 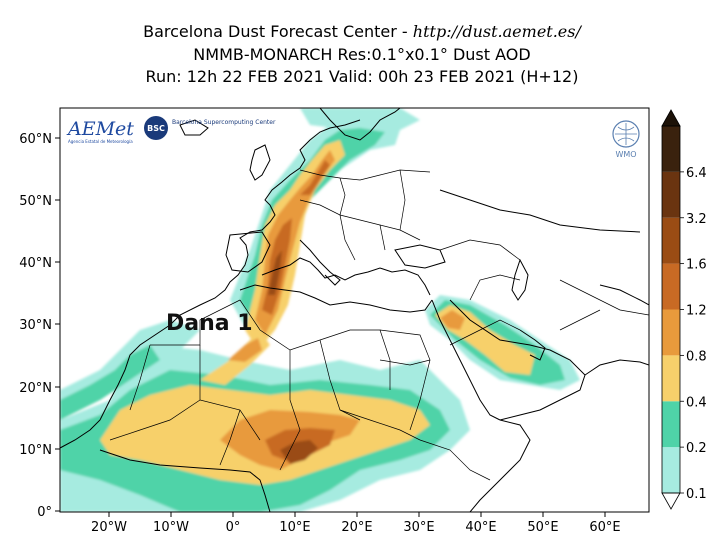 I want to click on colorbar-label: 1.2, so click(x=696, y=311).